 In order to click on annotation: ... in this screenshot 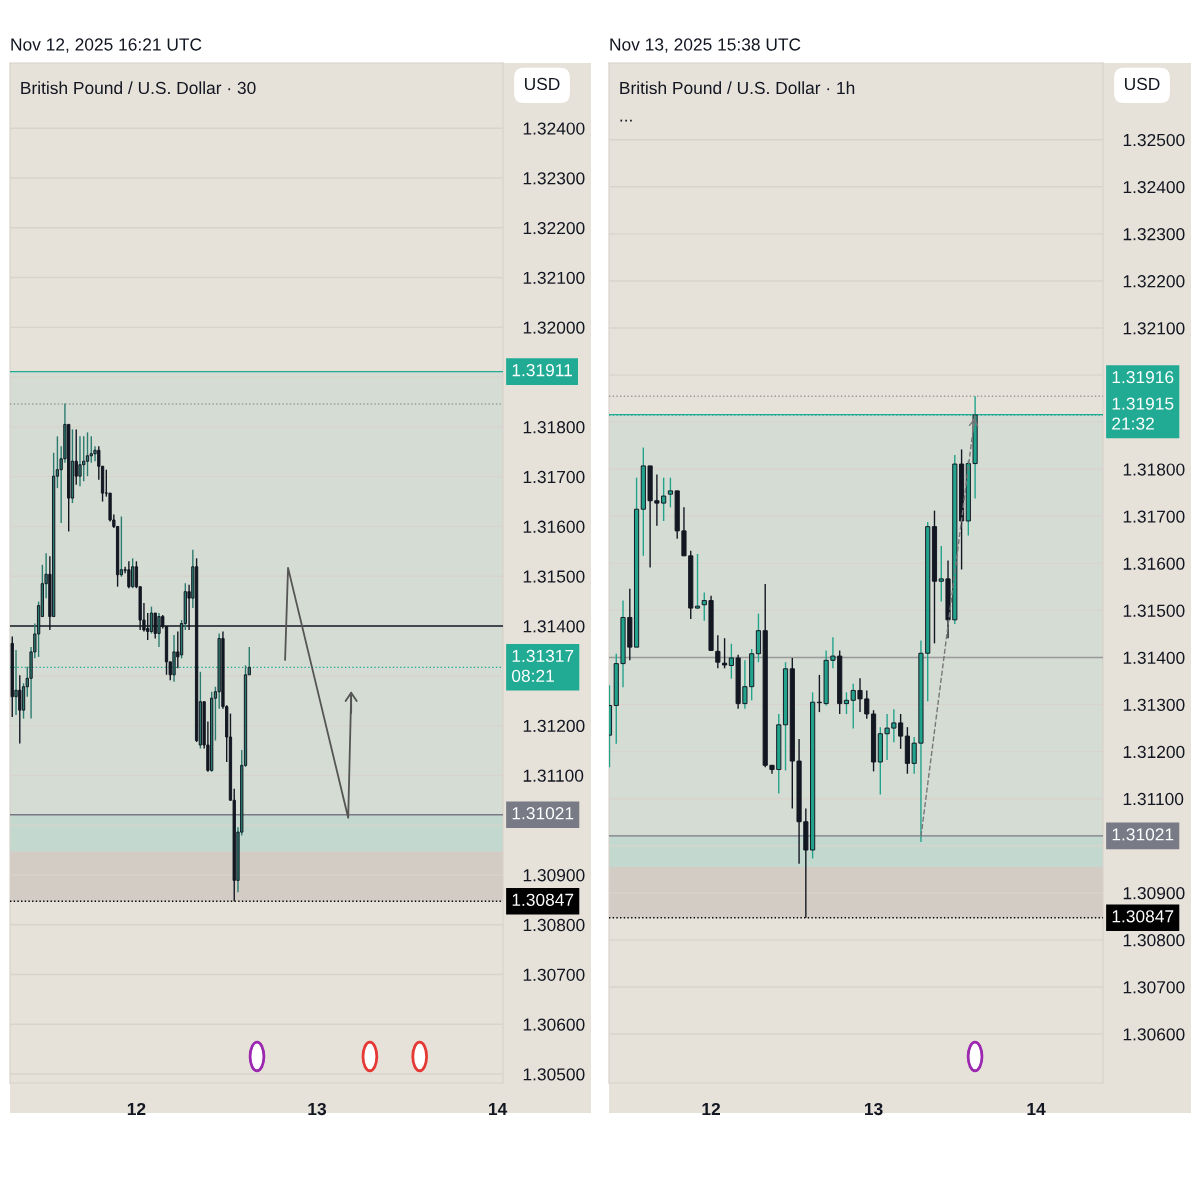, I will do `click(626, 120)`.